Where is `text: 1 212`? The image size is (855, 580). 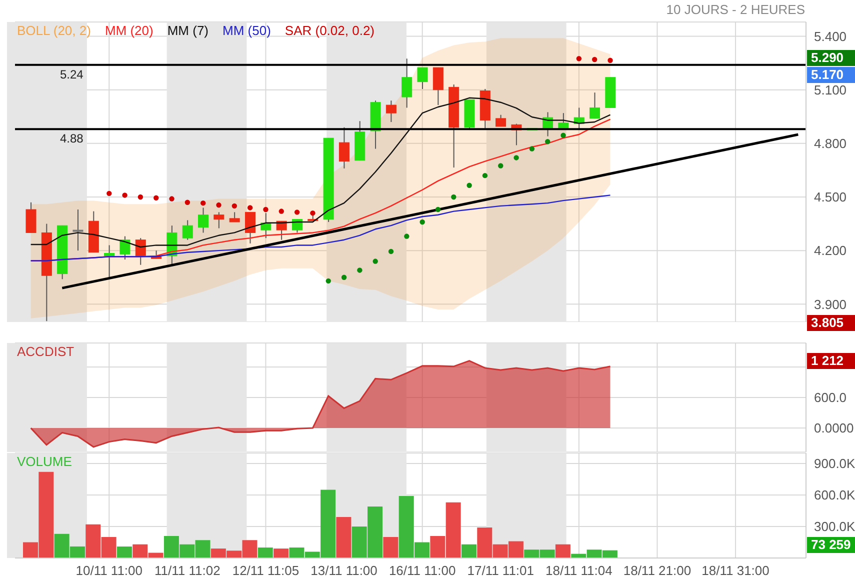
text: 1 212 is located at coordinates (831, 361).